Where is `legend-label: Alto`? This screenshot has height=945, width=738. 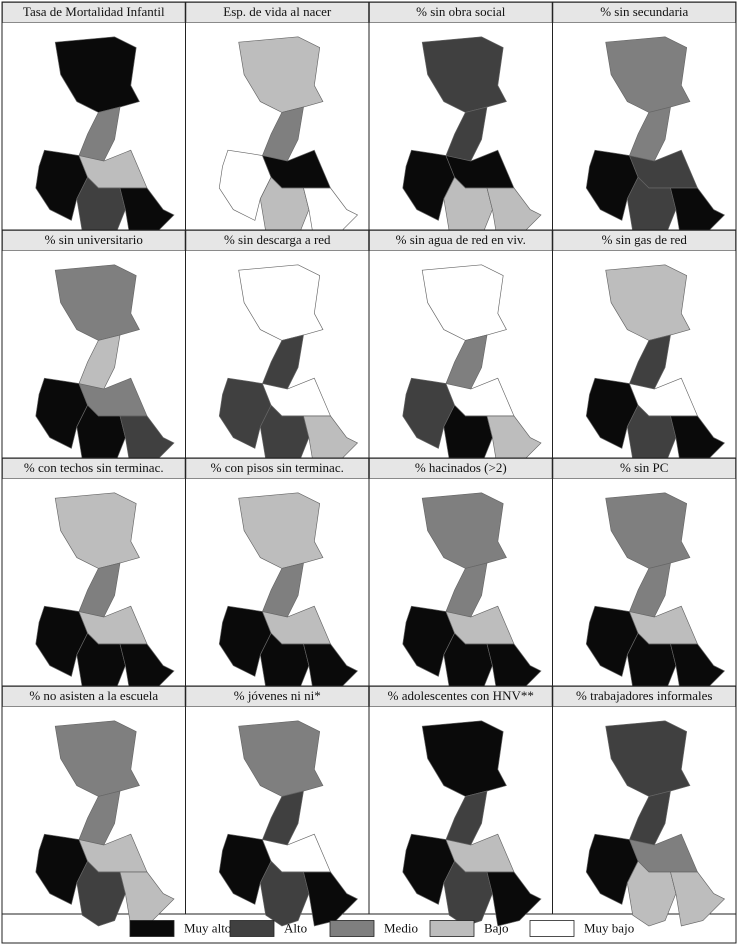
legend-label: Alto is located at coordinates (295, 927).